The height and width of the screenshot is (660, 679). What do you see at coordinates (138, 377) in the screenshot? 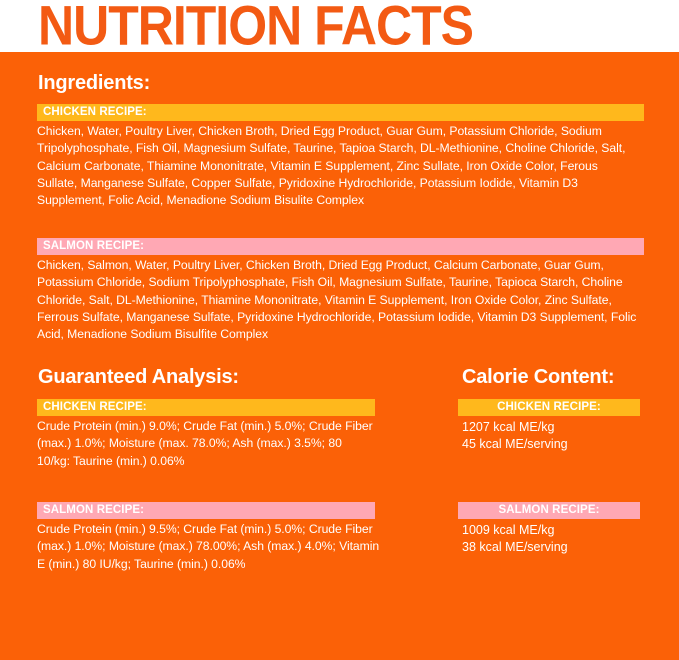
I see `guaranteed-analysis-heading: Guaranteed Analysis:` at bounding box center [138, 377].